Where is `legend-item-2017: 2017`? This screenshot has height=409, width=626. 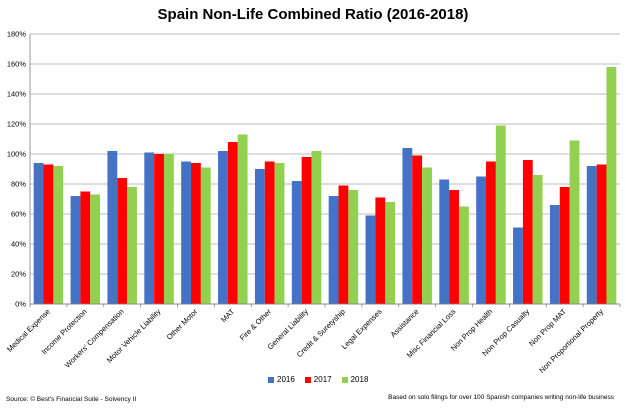
legend-item-2017: 2017 is located at coordinates (318, 379).